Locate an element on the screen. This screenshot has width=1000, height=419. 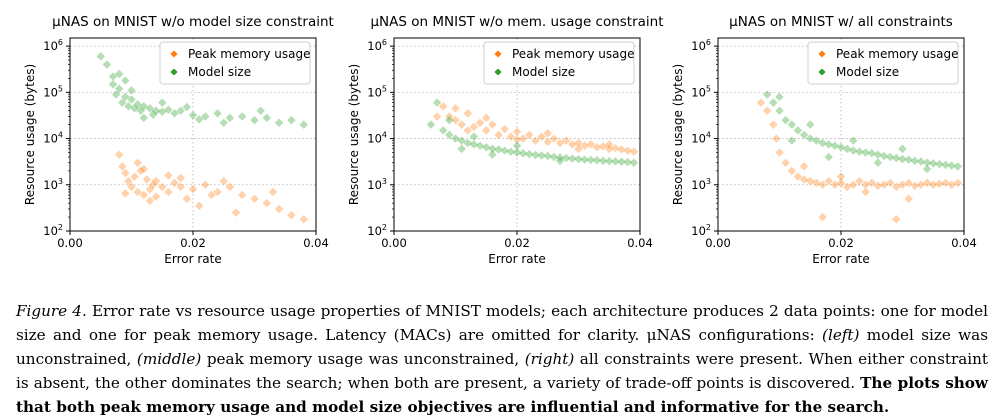
caption-middle: (middle) is located at coordinates (169, 359).